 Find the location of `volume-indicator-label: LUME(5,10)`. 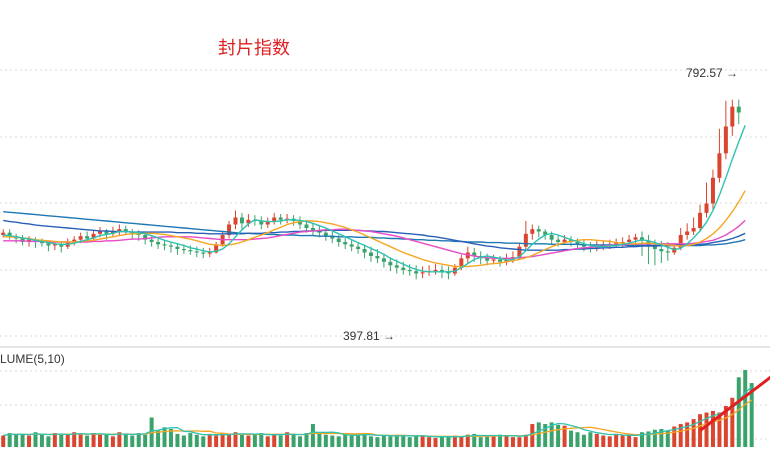

volume-indicator-label: LUME(5,10) is located at coordinates (32, 359).